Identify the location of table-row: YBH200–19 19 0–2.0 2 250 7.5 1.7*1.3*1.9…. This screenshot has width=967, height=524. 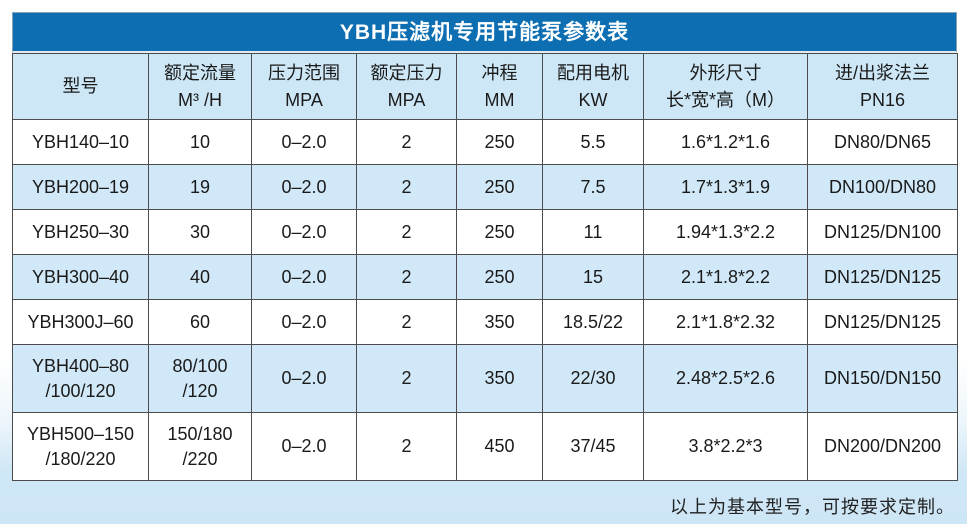
(485, 187).